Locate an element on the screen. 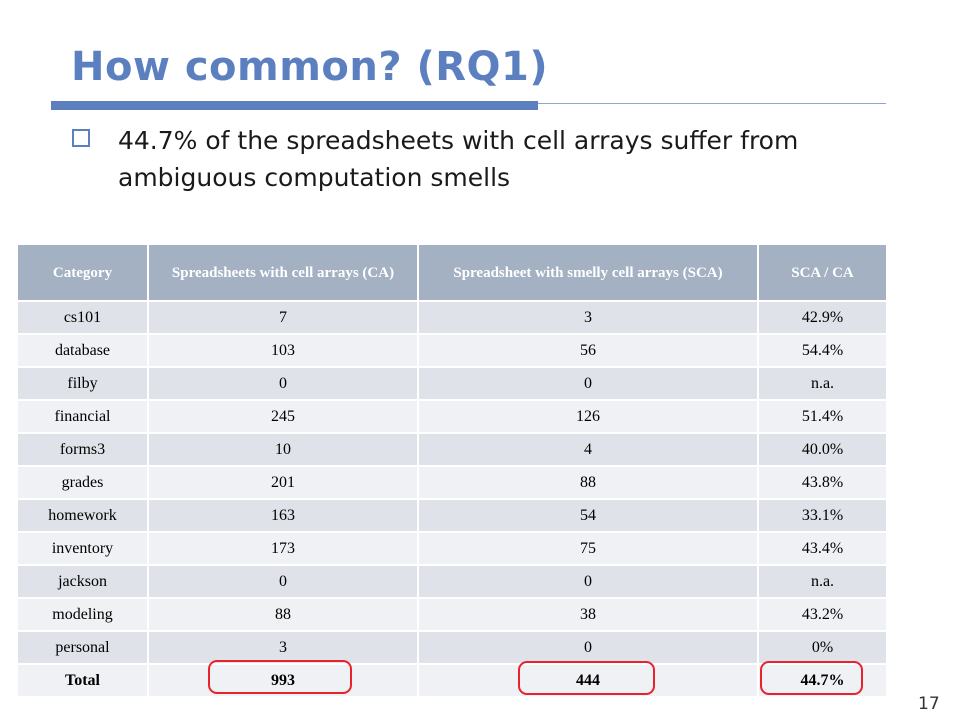 The width and height of the screenshot is (960, 720). table-row: cs101 7 3 42.9% is located at coordinates (453, 317).